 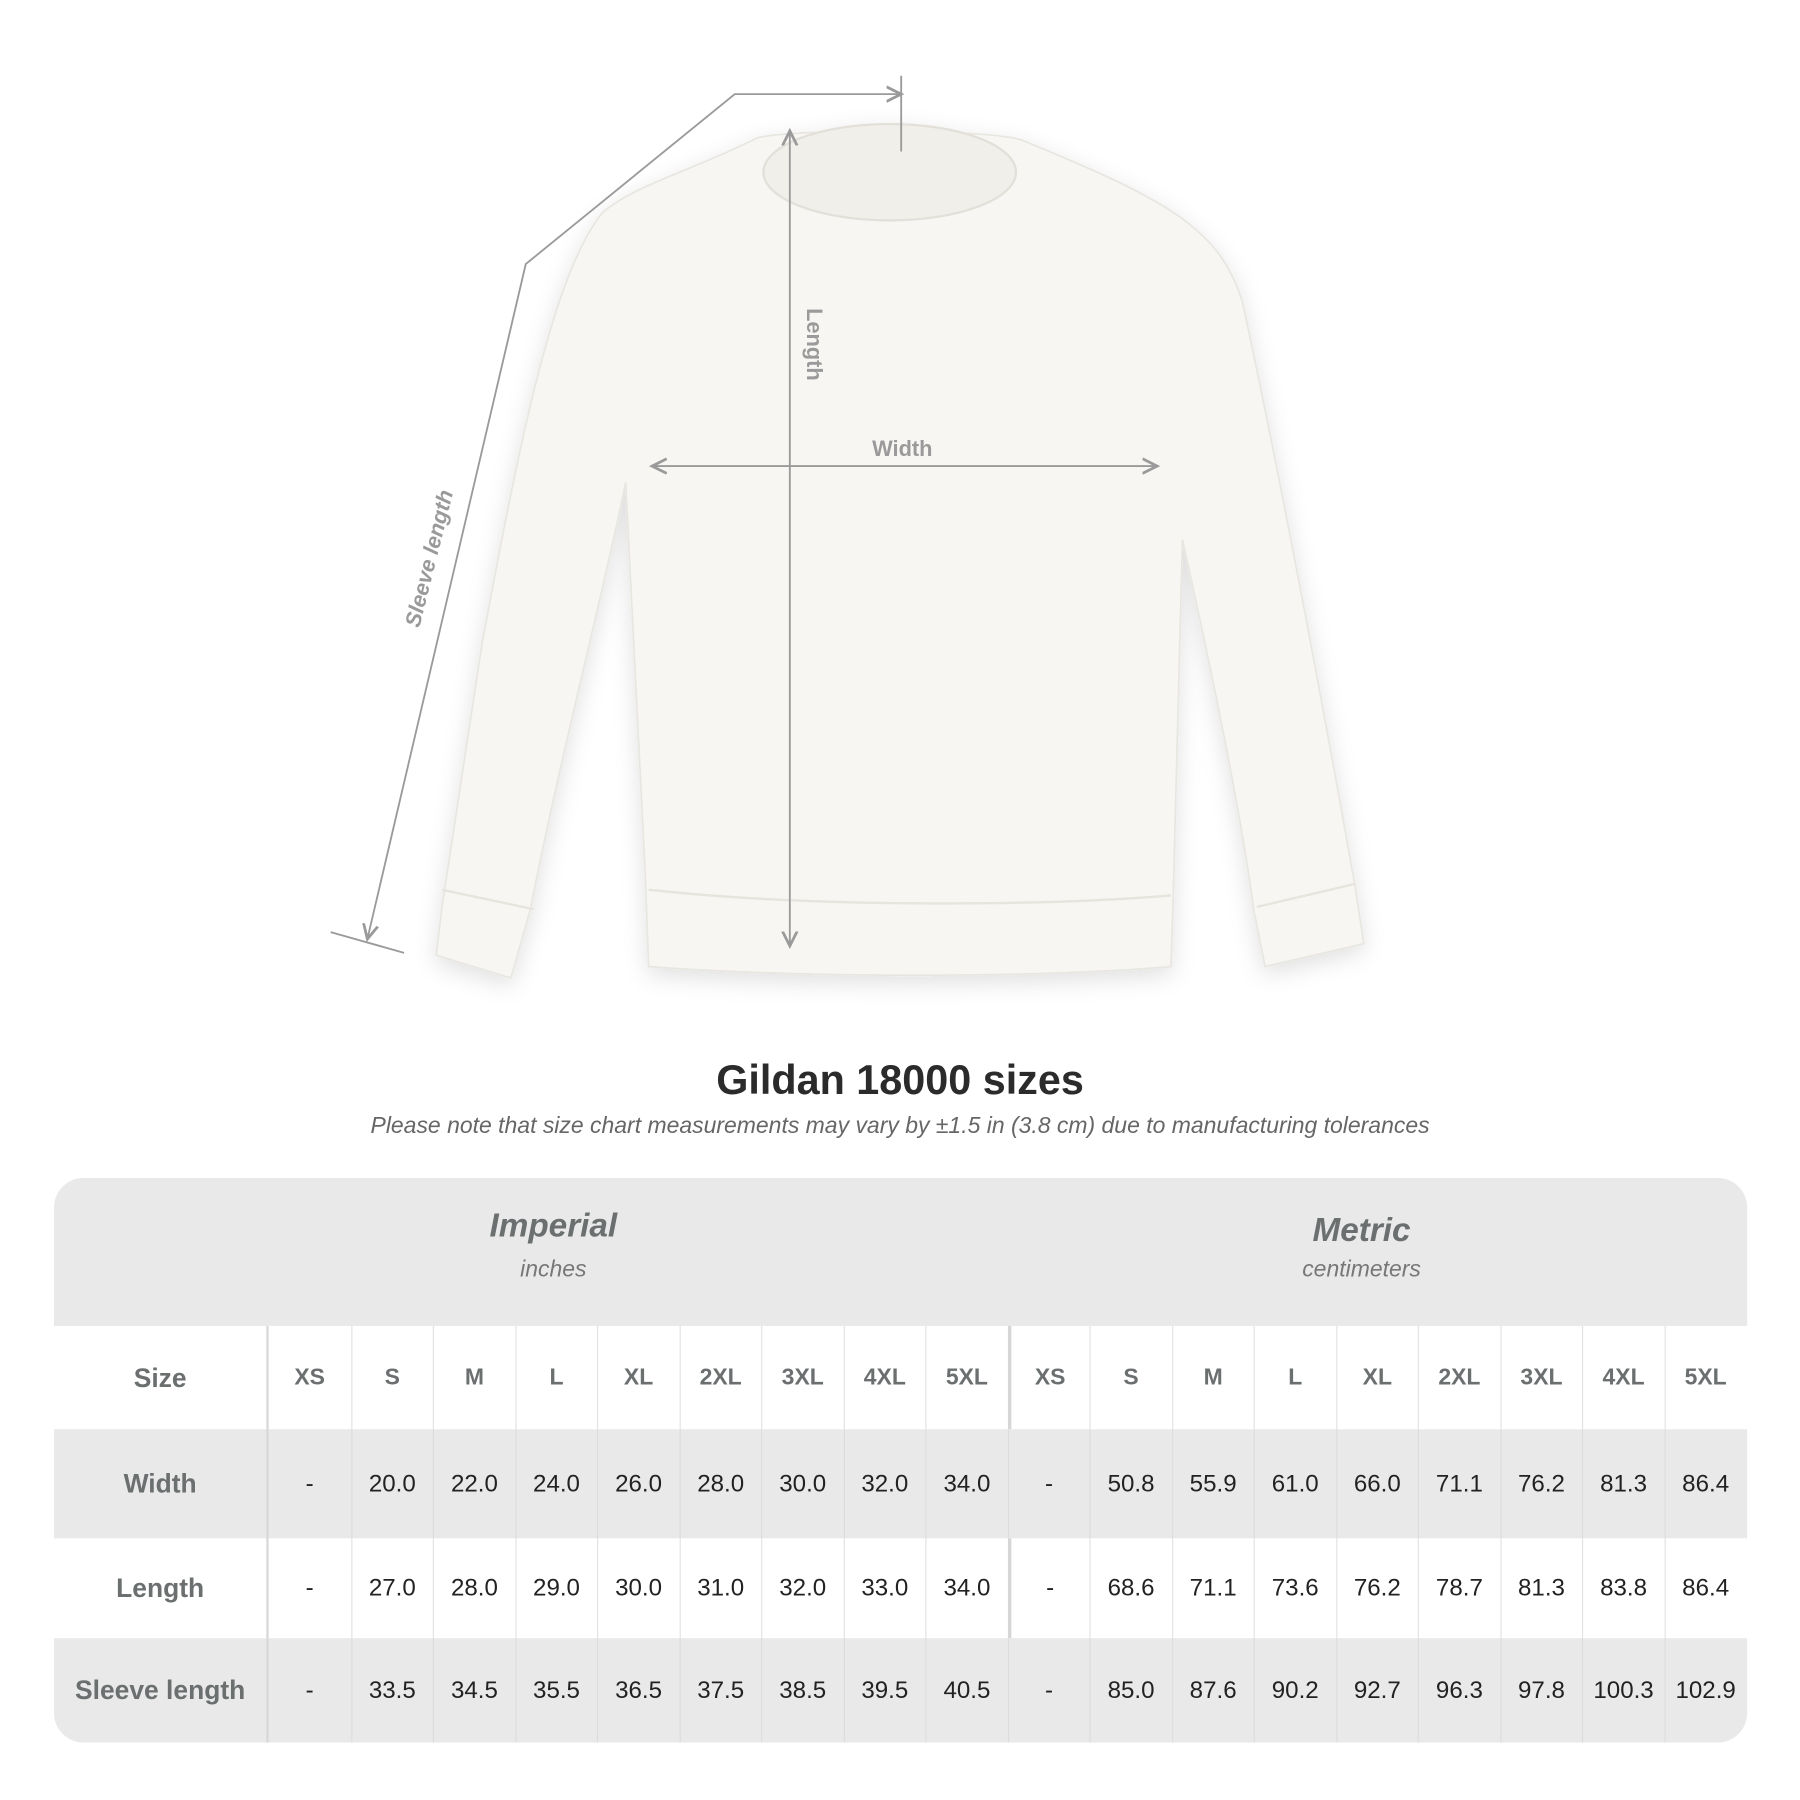 What do you see at coordinates (391, 1588) in the screenshot?
I see `value-cell: 27.0` at bounding box center [391, 1588].